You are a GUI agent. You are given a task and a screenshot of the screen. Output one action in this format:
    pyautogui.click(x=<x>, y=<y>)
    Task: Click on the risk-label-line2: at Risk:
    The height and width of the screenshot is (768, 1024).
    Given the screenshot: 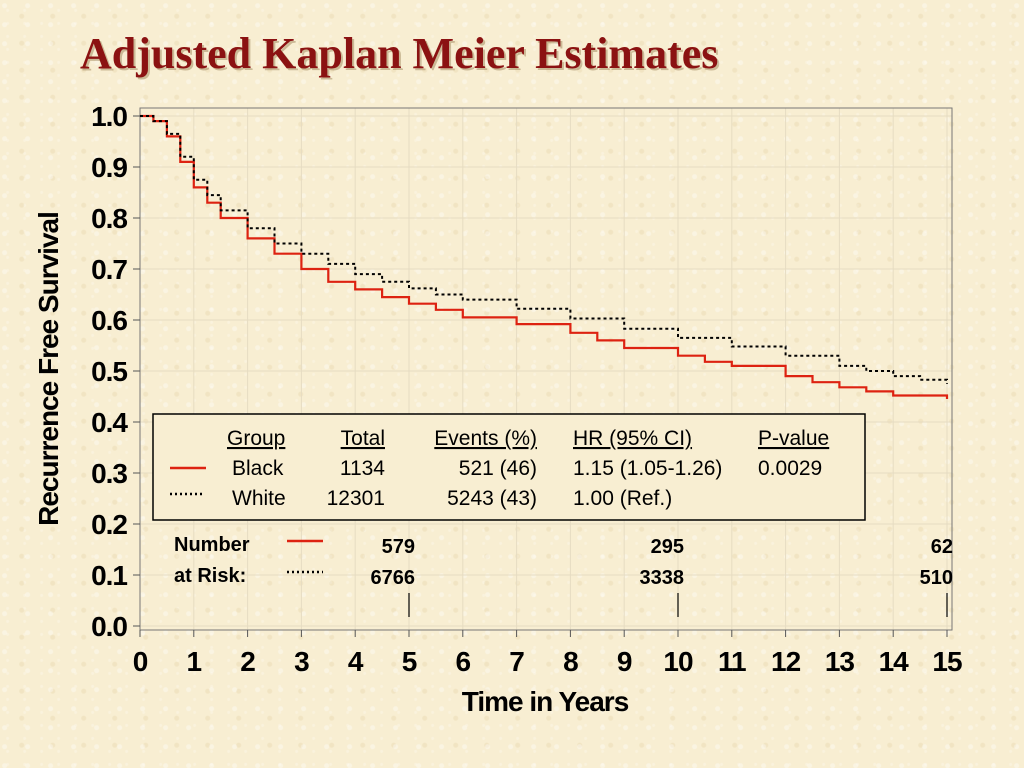 What is the action you would take?
    pyautogui.click(x=210, y=576)
    